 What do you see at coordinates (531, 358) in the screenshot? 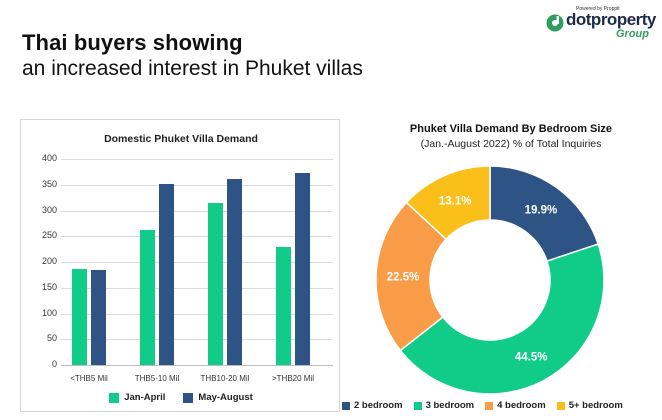
I see `donut-slice-label: 44.5%` at bounding box center [531, 358].